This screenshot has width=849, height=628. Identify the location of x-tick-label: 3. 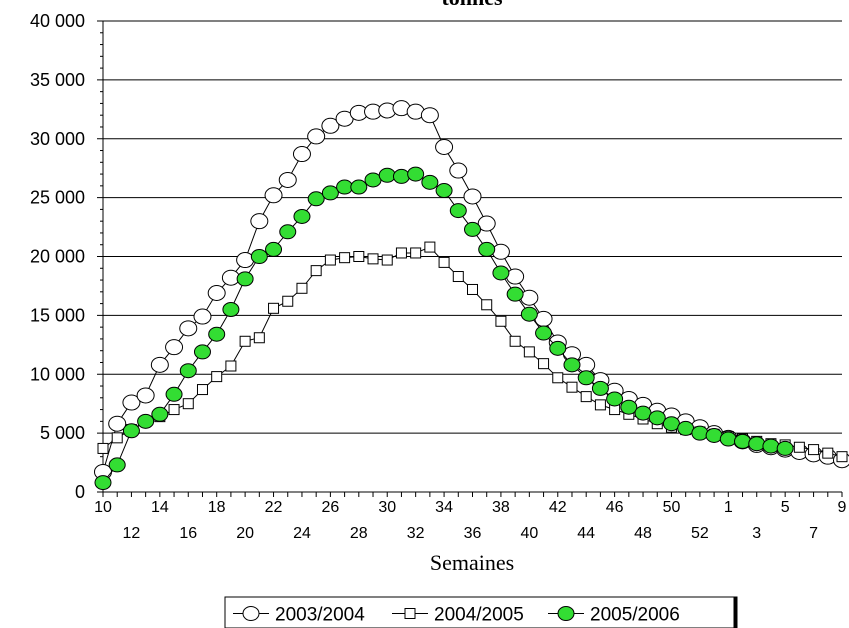
(756, 533).